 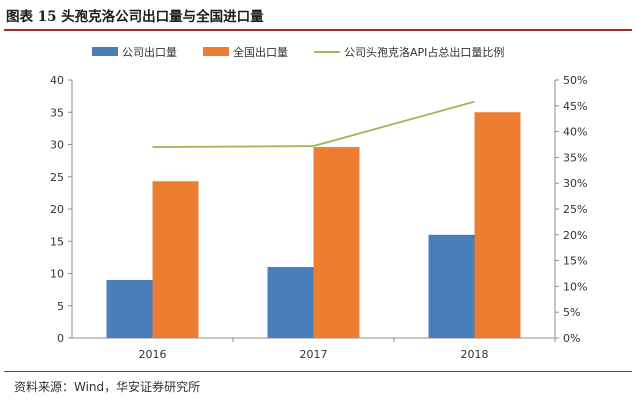 What do you see at coordinates (475, 354) in the screenshot?
I see `x-tick-label: 2018` at bounding box center [475, 354].